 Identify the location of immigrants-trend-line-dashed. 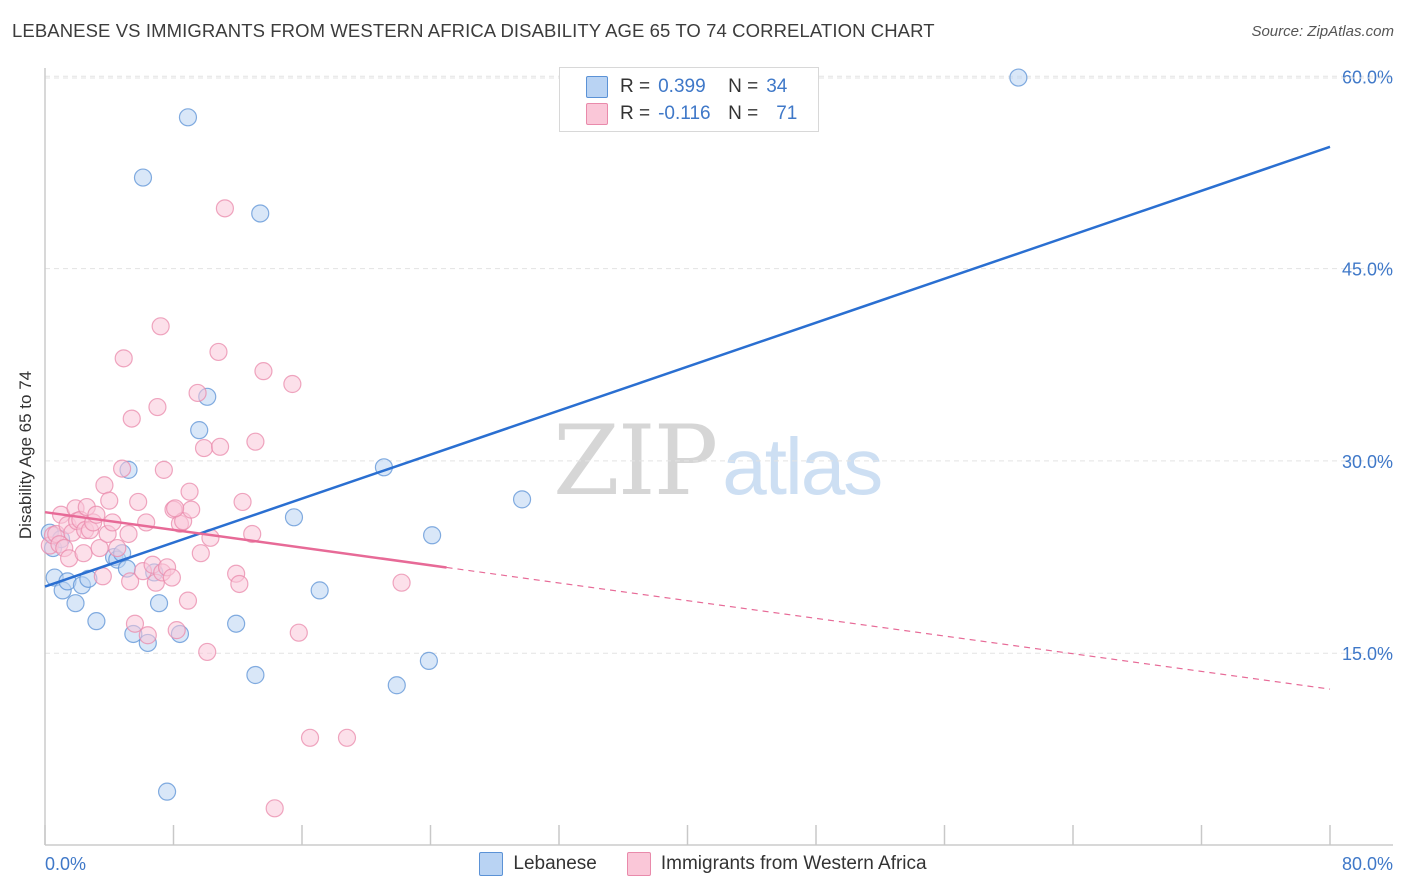
(888, 628).